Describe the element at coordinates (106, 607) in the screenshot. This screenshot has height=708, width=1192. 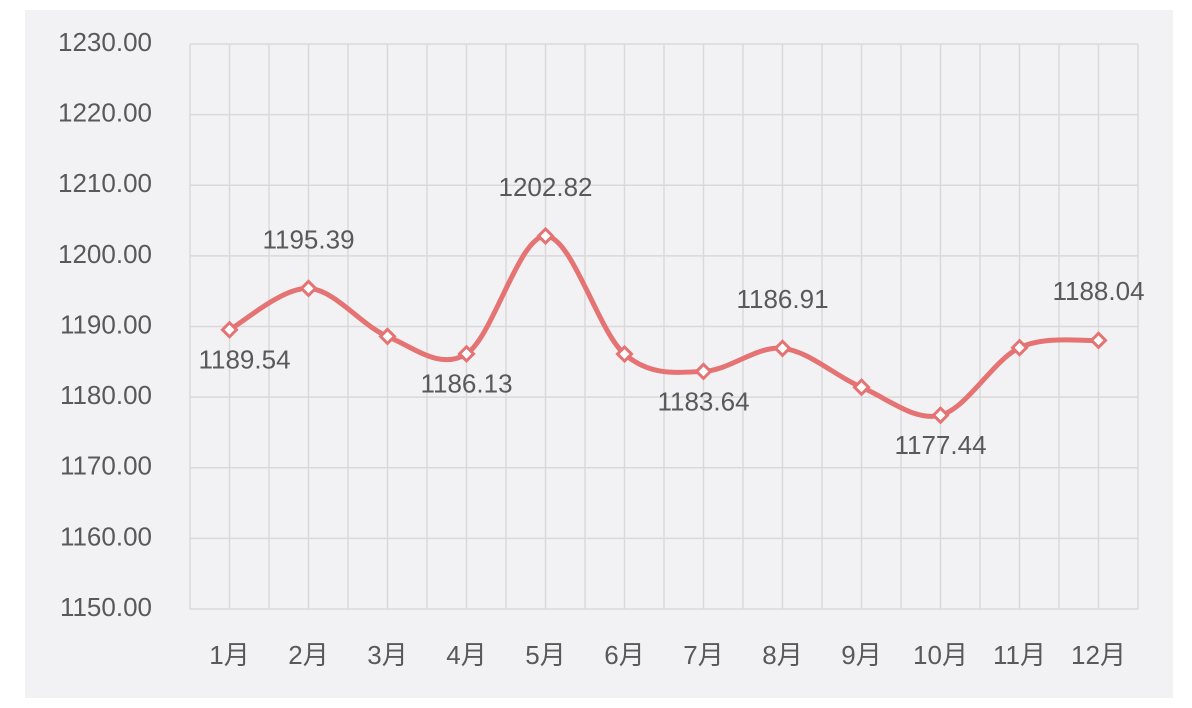
I see `y-tick-label: 1150.00` at that location.